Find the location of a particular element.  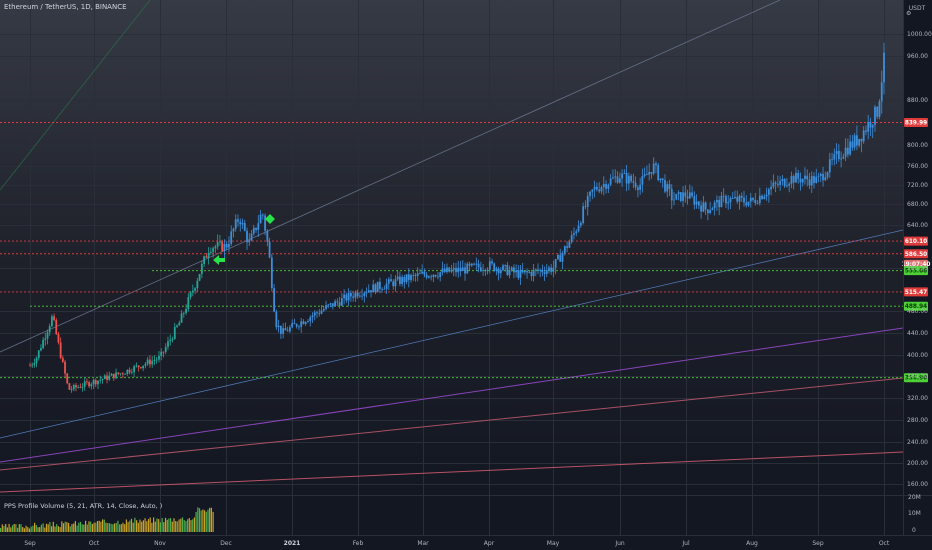

price-tick-label: 640.00 is located at coordinates (917, 225).